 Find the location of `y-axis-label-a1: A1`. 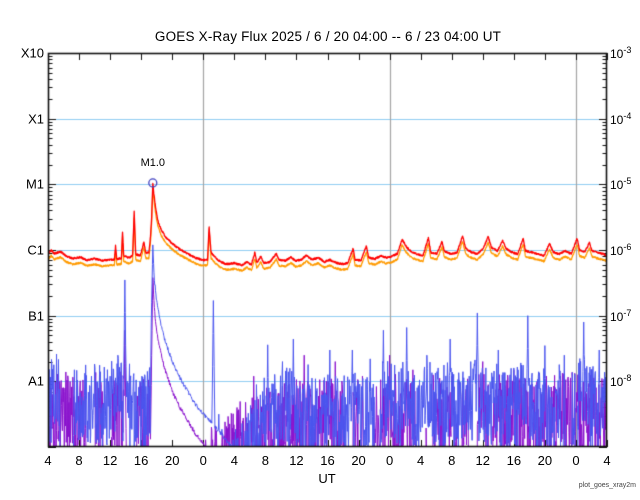

y-axis-label-a1: A1 is located at coordinates (36, 381).